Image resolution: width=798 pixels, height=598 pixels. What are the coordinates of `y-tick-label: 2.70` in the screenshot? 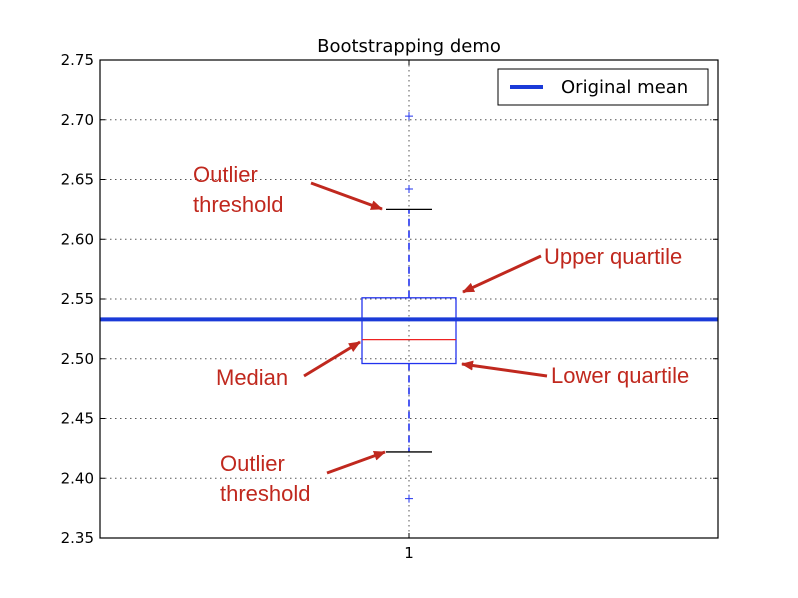 It's located at (77, 120).